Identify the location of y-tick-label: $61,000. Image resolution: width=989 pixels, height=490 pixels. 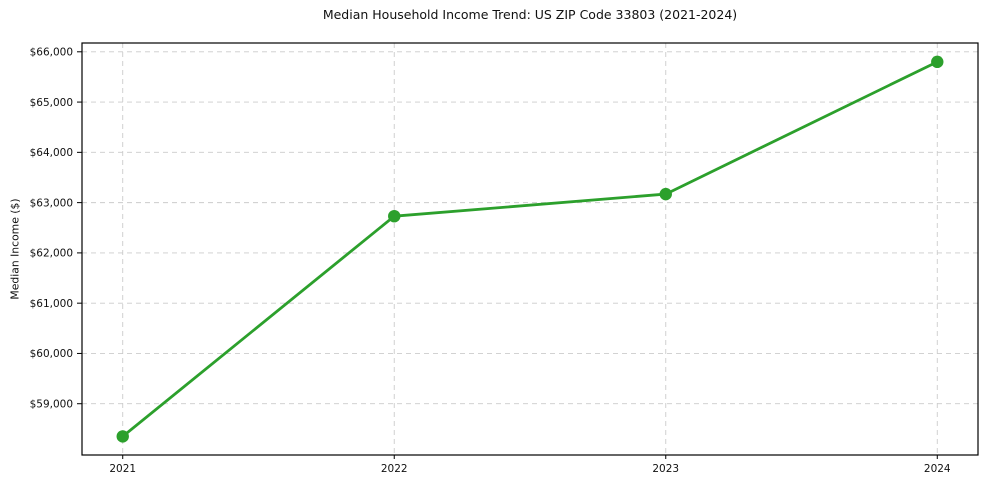
(51, 304).